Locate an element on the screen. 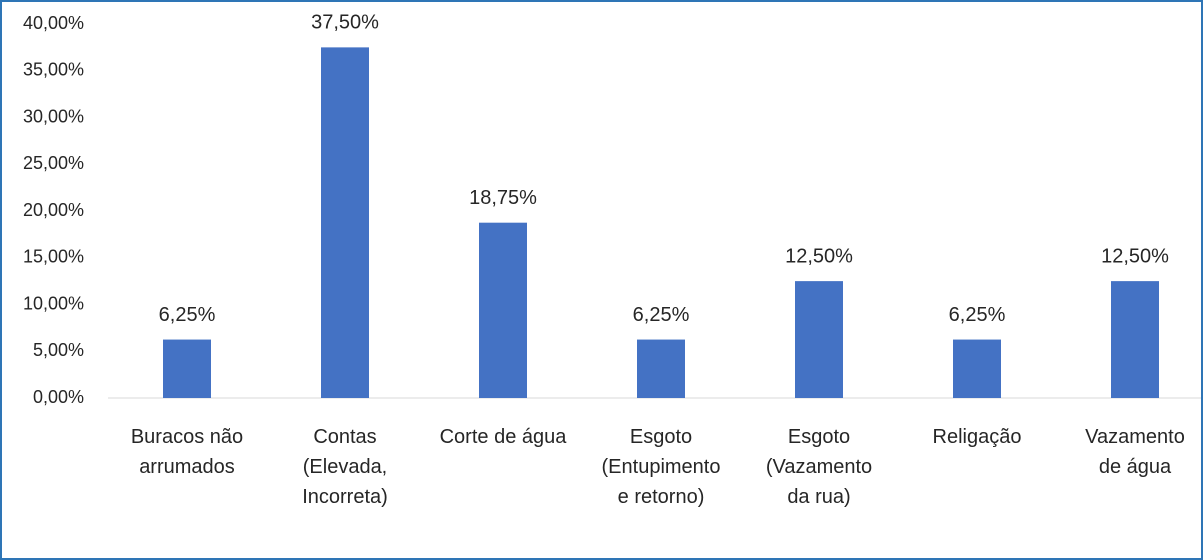 The height and width of the screenshot is (560, 1203). x-tick-label: Corte de água is located at coordinates (503, 437).